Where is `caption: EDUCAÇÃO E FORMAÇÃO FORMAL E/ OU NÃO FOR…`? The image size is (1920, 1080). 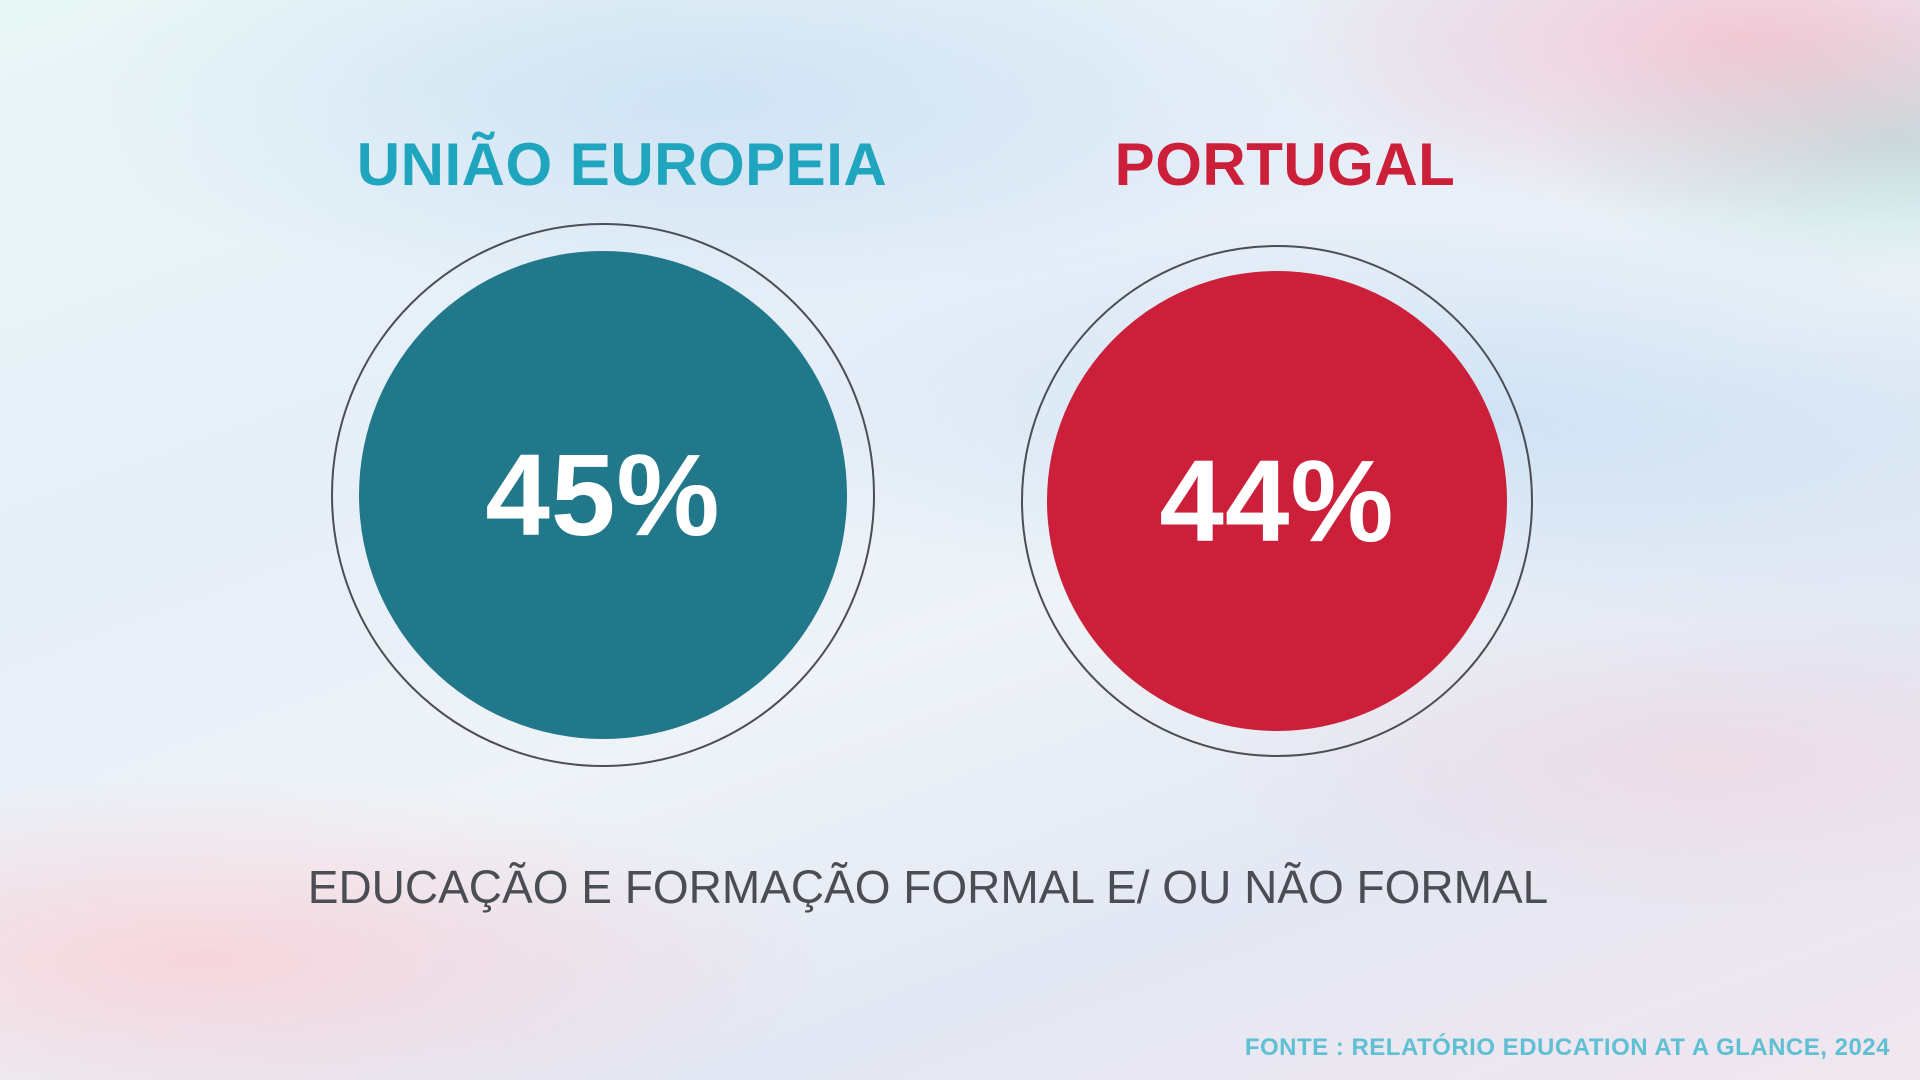 caption: EDUCAÇÃO E FORMAÇÃO FORMAL E/ OU NÃO FOR… is located at coordinates (928, 887).